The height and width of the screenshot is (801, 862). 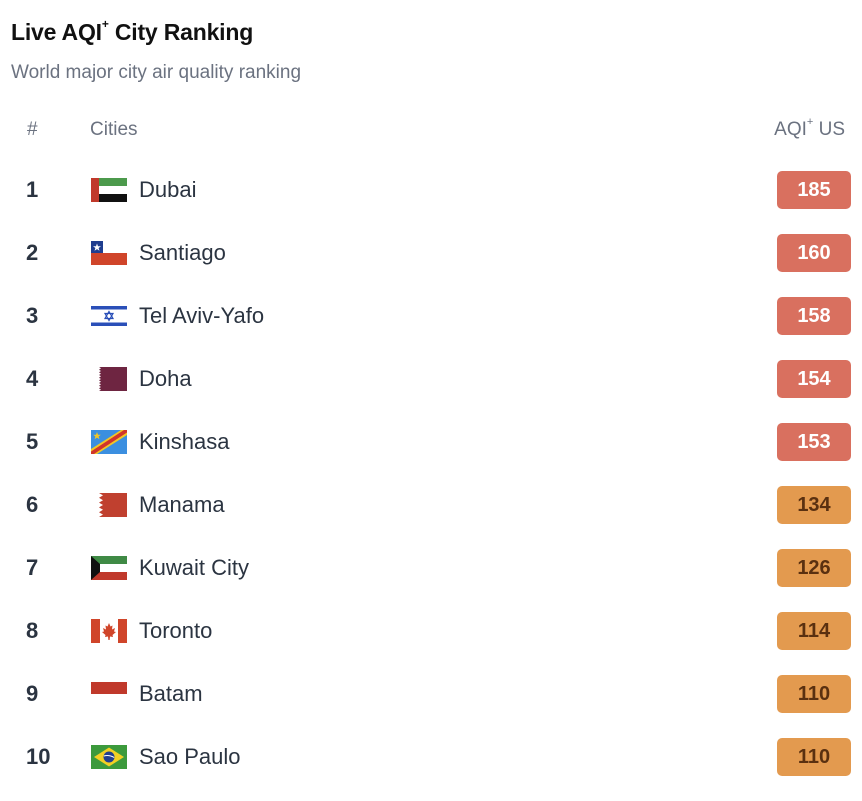 I want to click on ranking-row: 9 Batam 110, so click(x=431, y=706).